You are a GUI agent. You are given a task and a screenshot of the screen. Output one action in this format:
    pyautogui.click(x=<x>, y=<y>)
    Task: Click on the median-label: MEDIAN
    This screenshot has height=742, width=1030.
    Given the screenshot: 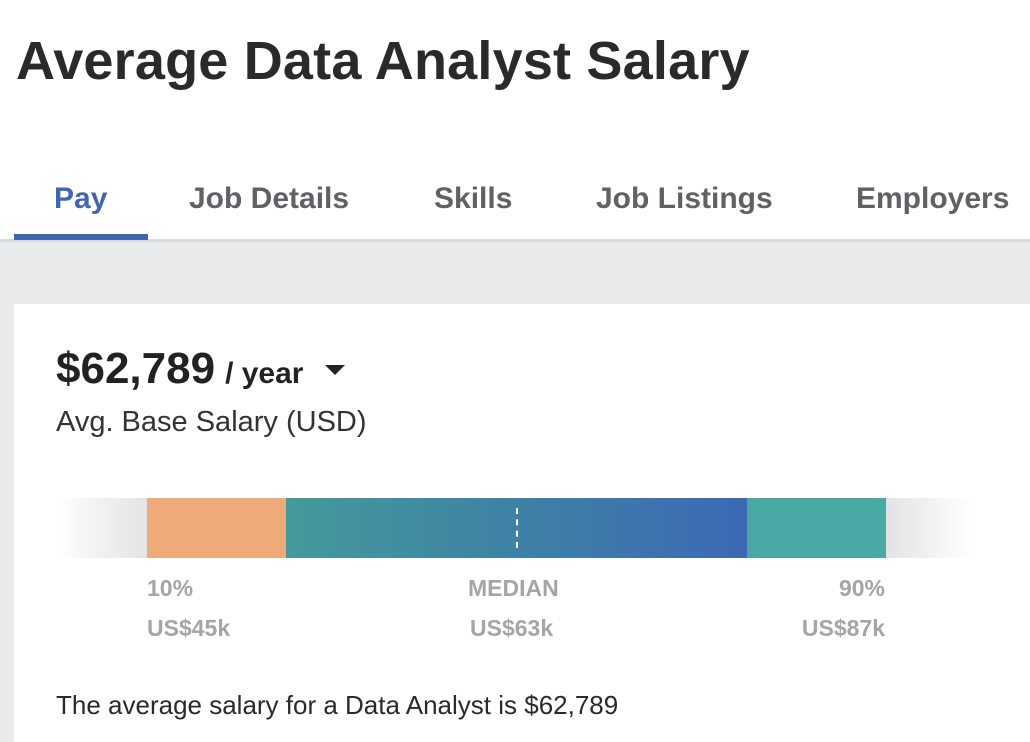 What is the action you would take?
    pyautogui.click(x=513, y=588)
    